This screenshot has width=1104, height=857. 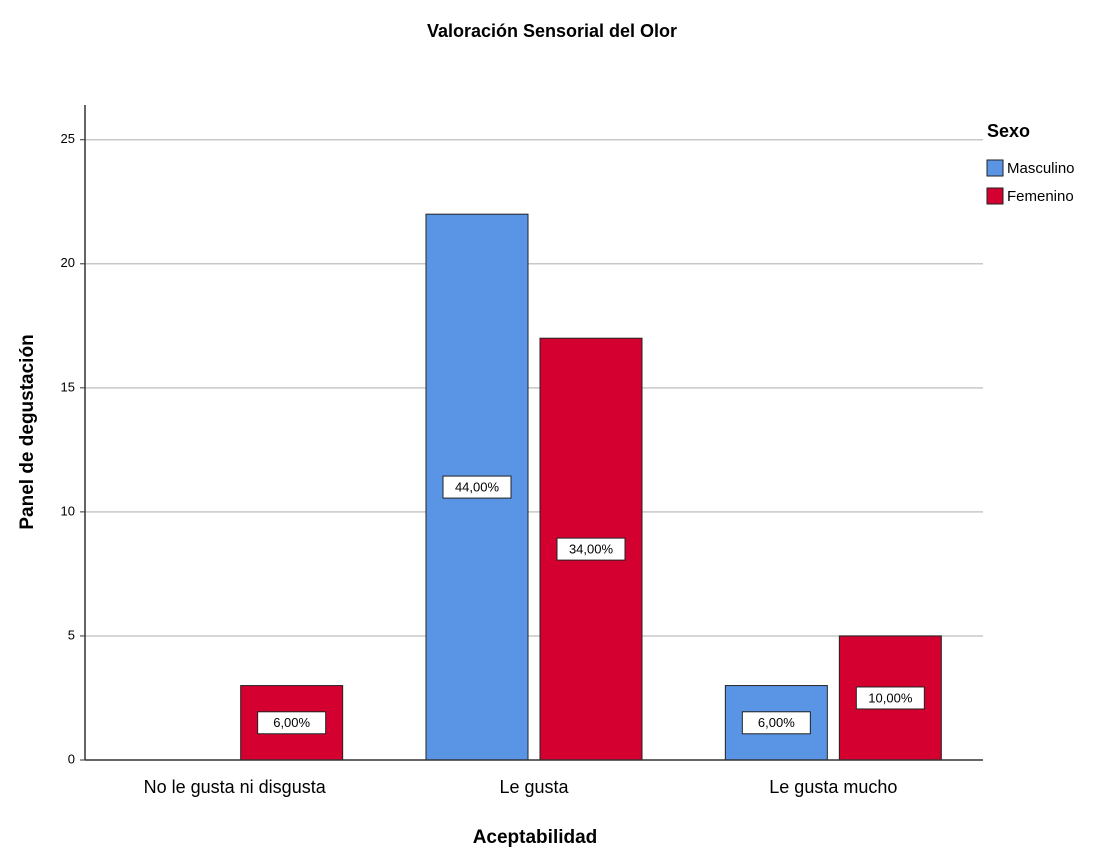 I want to click on y-tick-label: 5, so click(x=71, y=634).